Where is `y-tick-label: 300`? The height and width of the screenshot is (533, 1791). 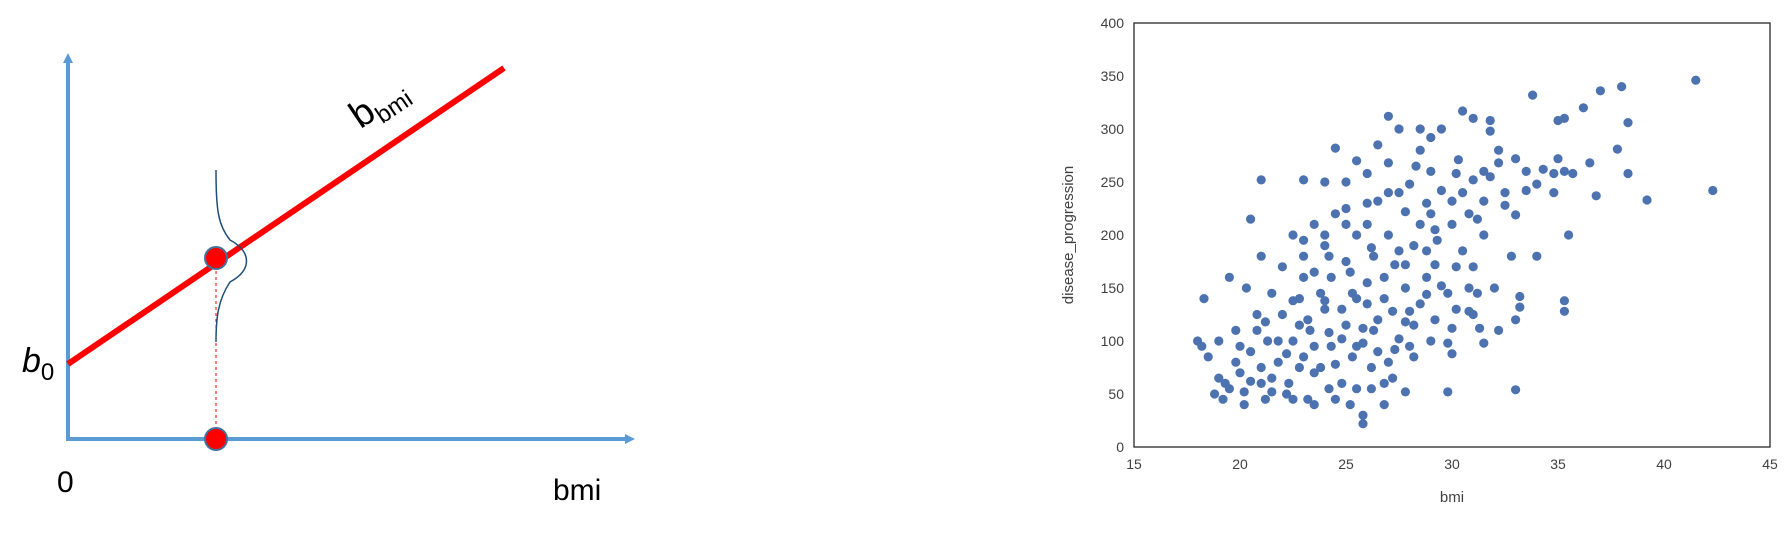
y-tick-label: 300 is located at coordinates (1113, 129).